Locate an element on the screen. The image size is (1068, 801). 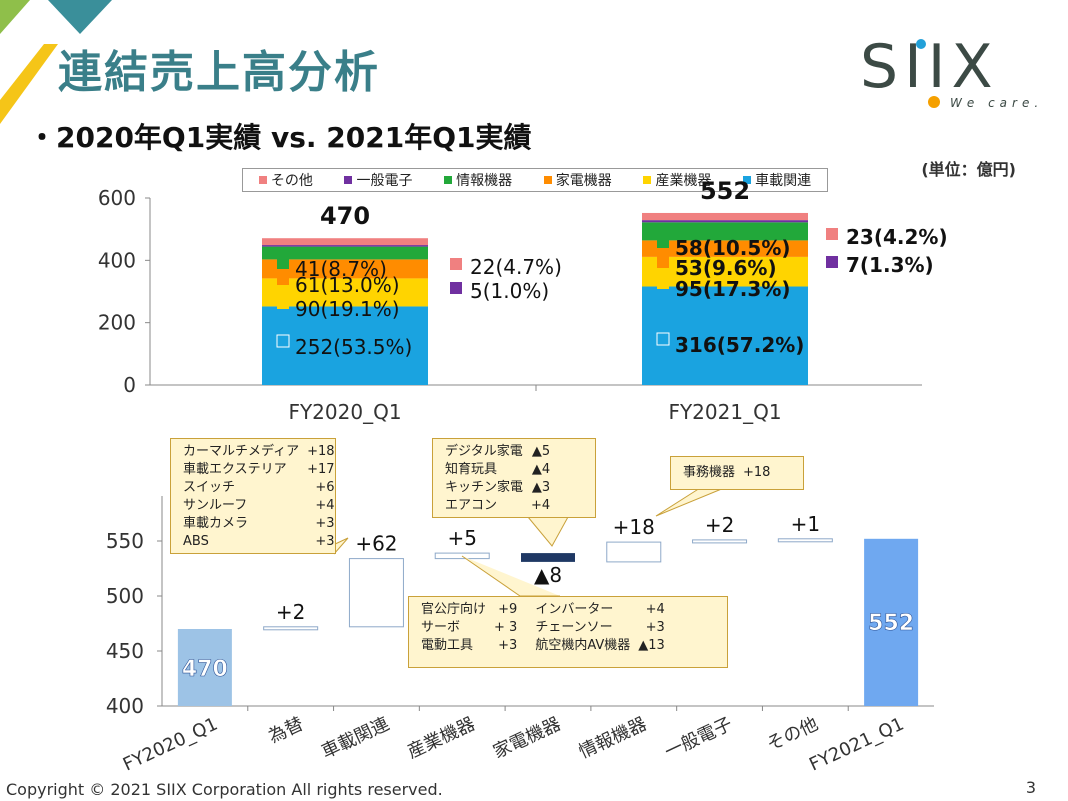
bar-data-label: 95(17.3%) is located at coordinates (733, 289).